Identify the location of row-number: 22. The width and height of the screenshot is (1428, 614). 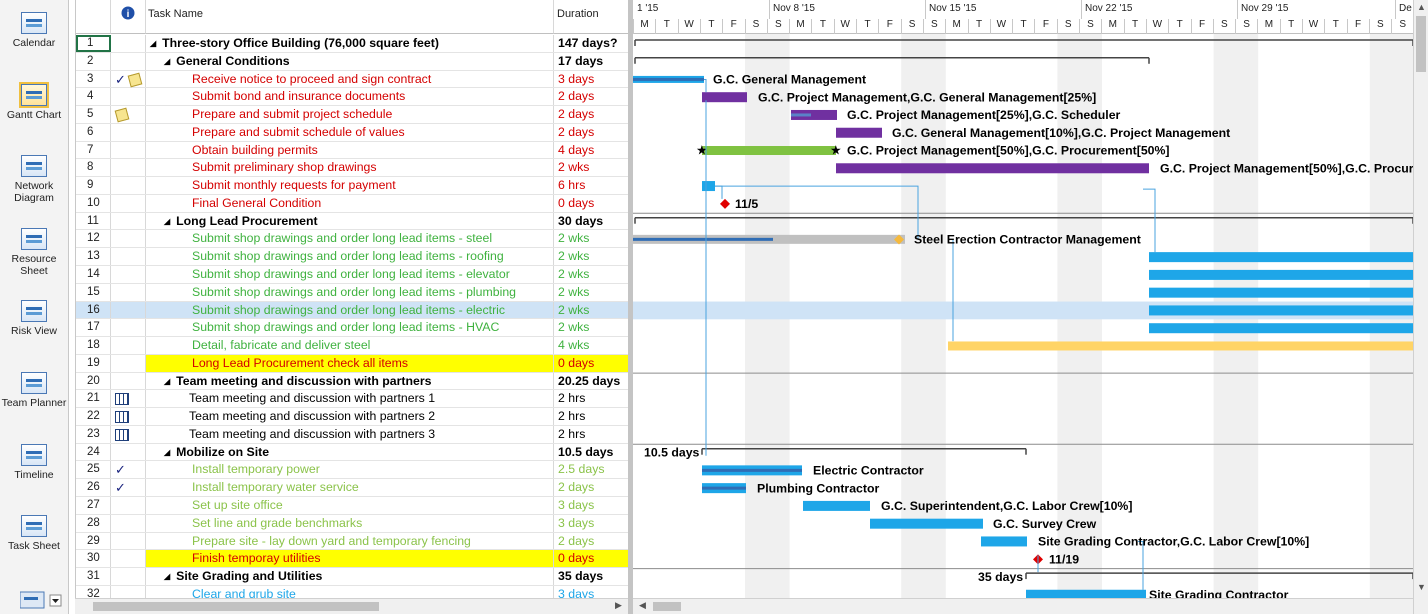
(93, 416).